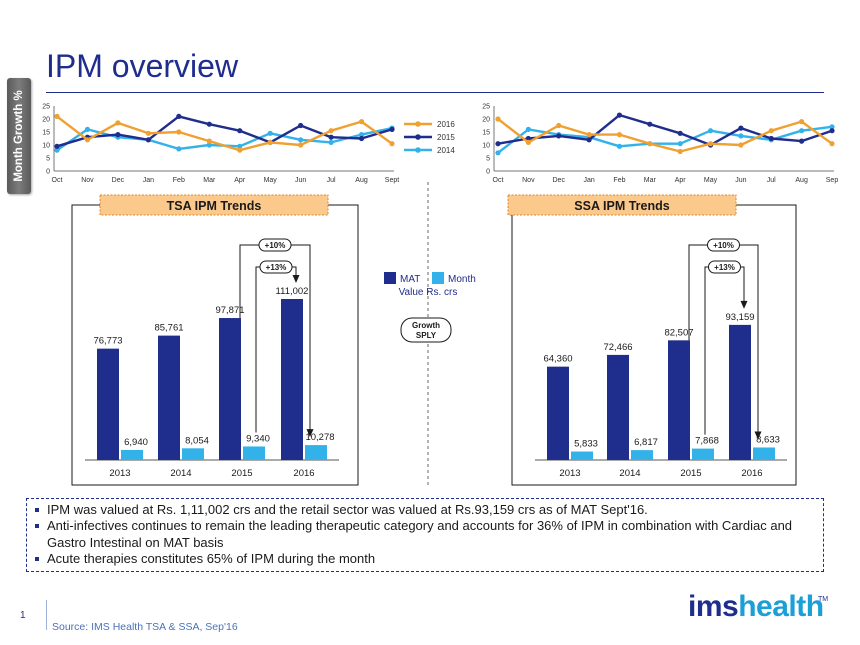 The image size is (860, 645). What do you see at coordinates (740, 180) in the screenshot?
I see `x-tick-label: Jun` at bounding box center [740, 180].